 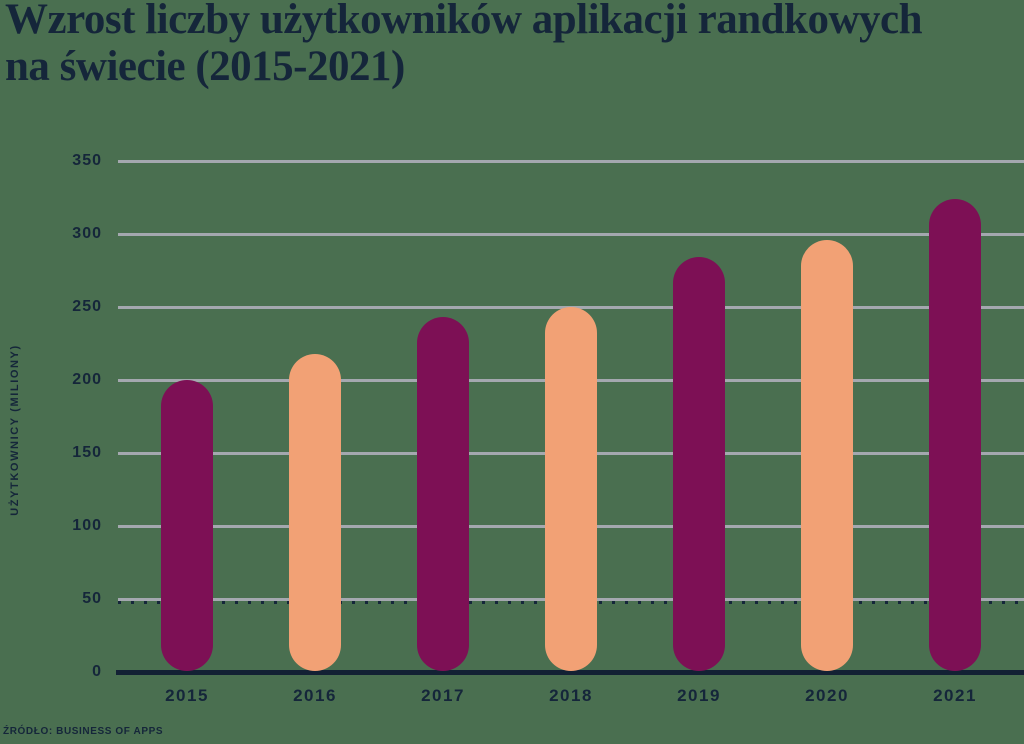 I want to click on y-tick-50: 50, so click(x=92, y=598).